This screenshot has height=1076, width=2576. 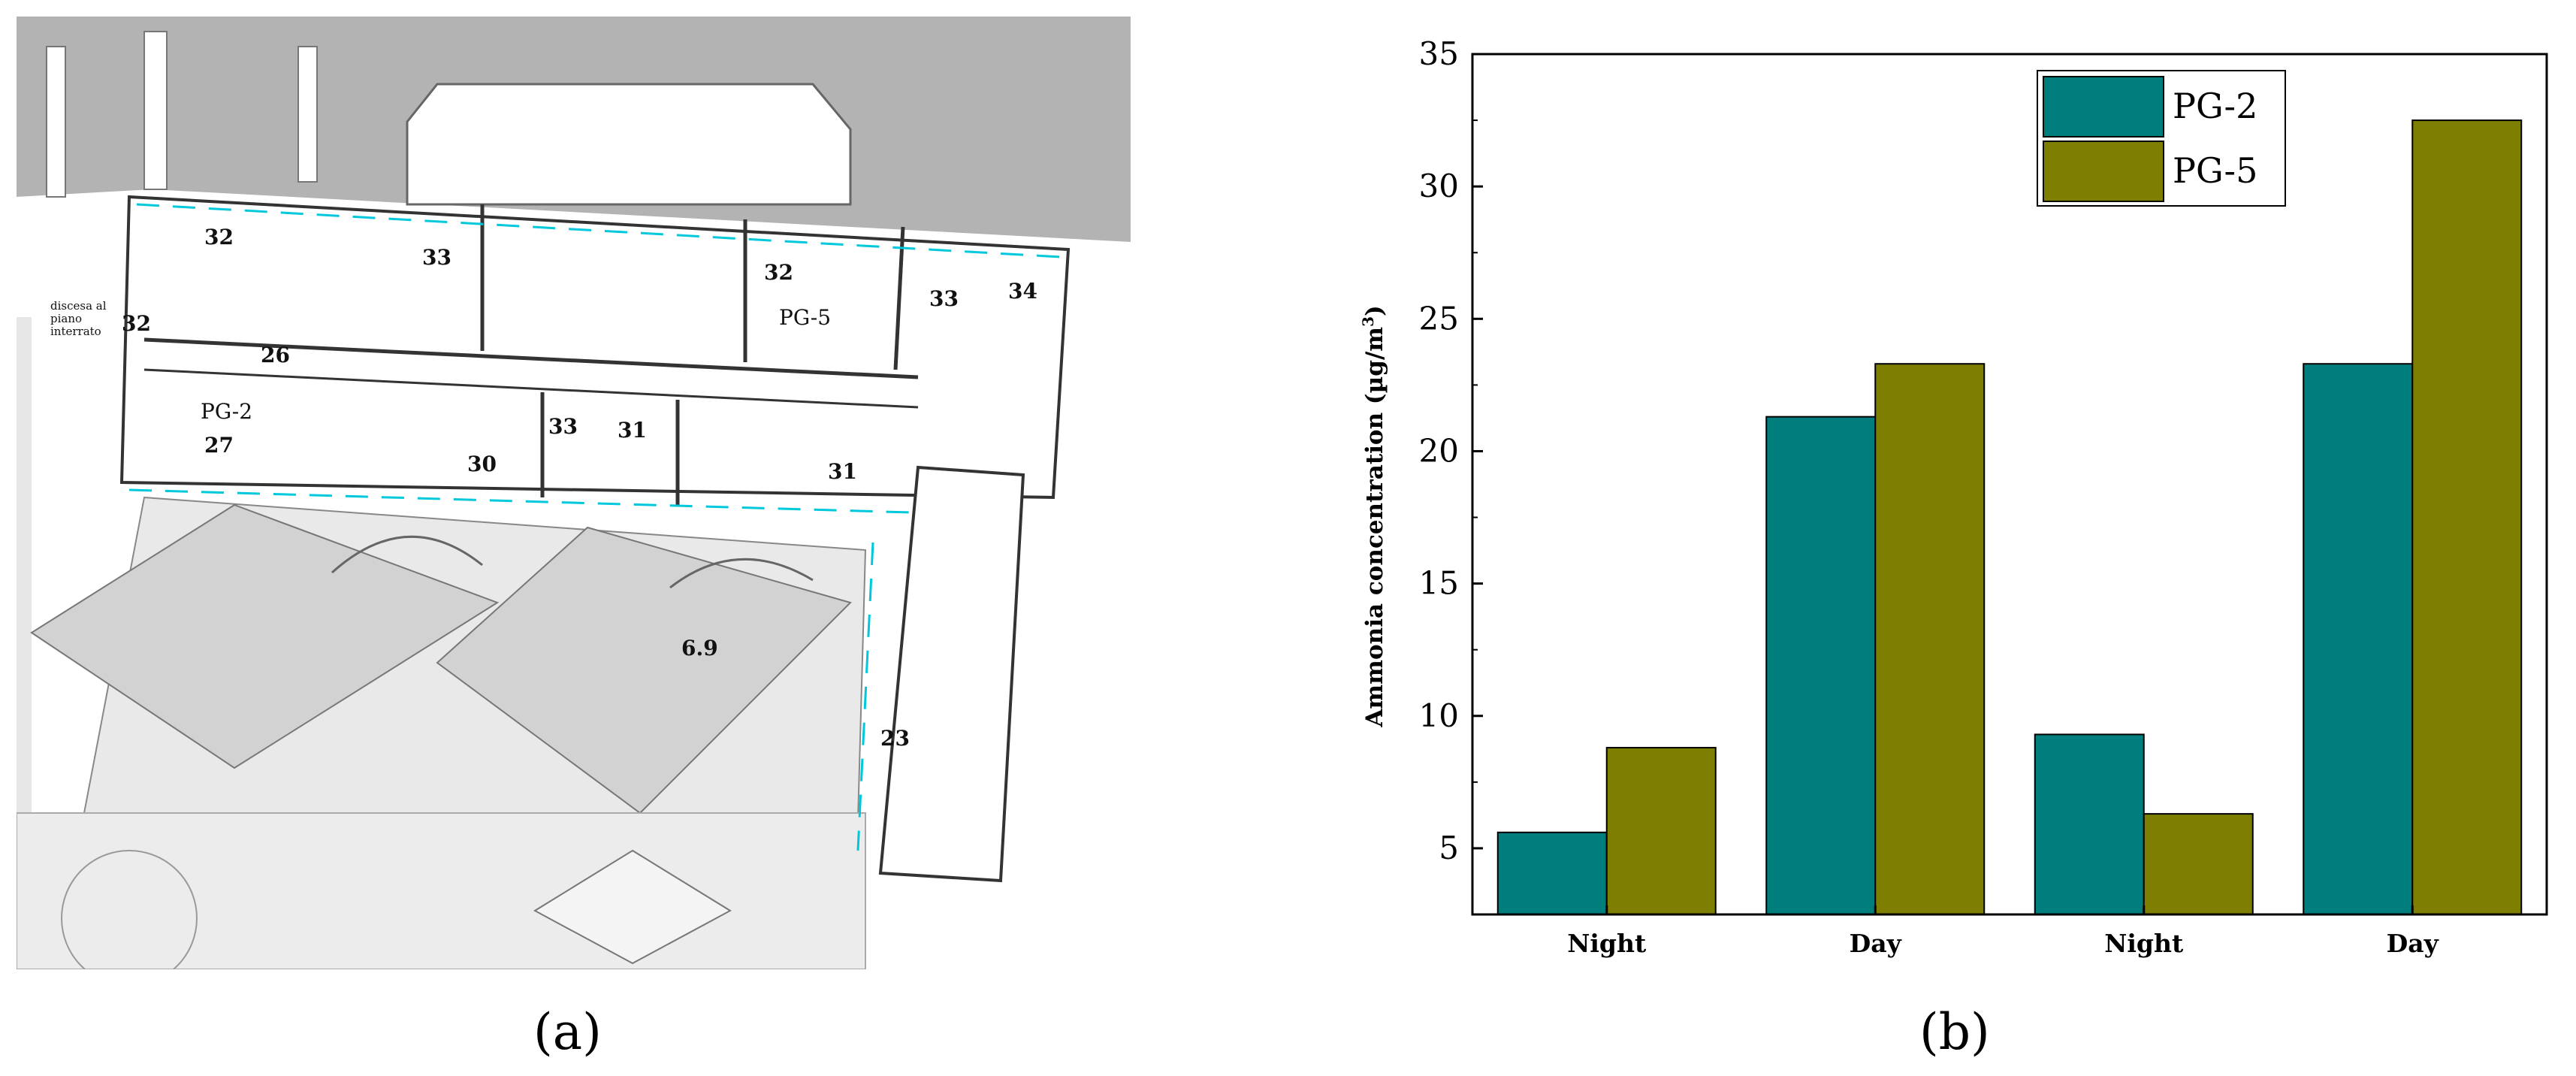 I want to click on map-left-strip, so click(x=24, y=643).